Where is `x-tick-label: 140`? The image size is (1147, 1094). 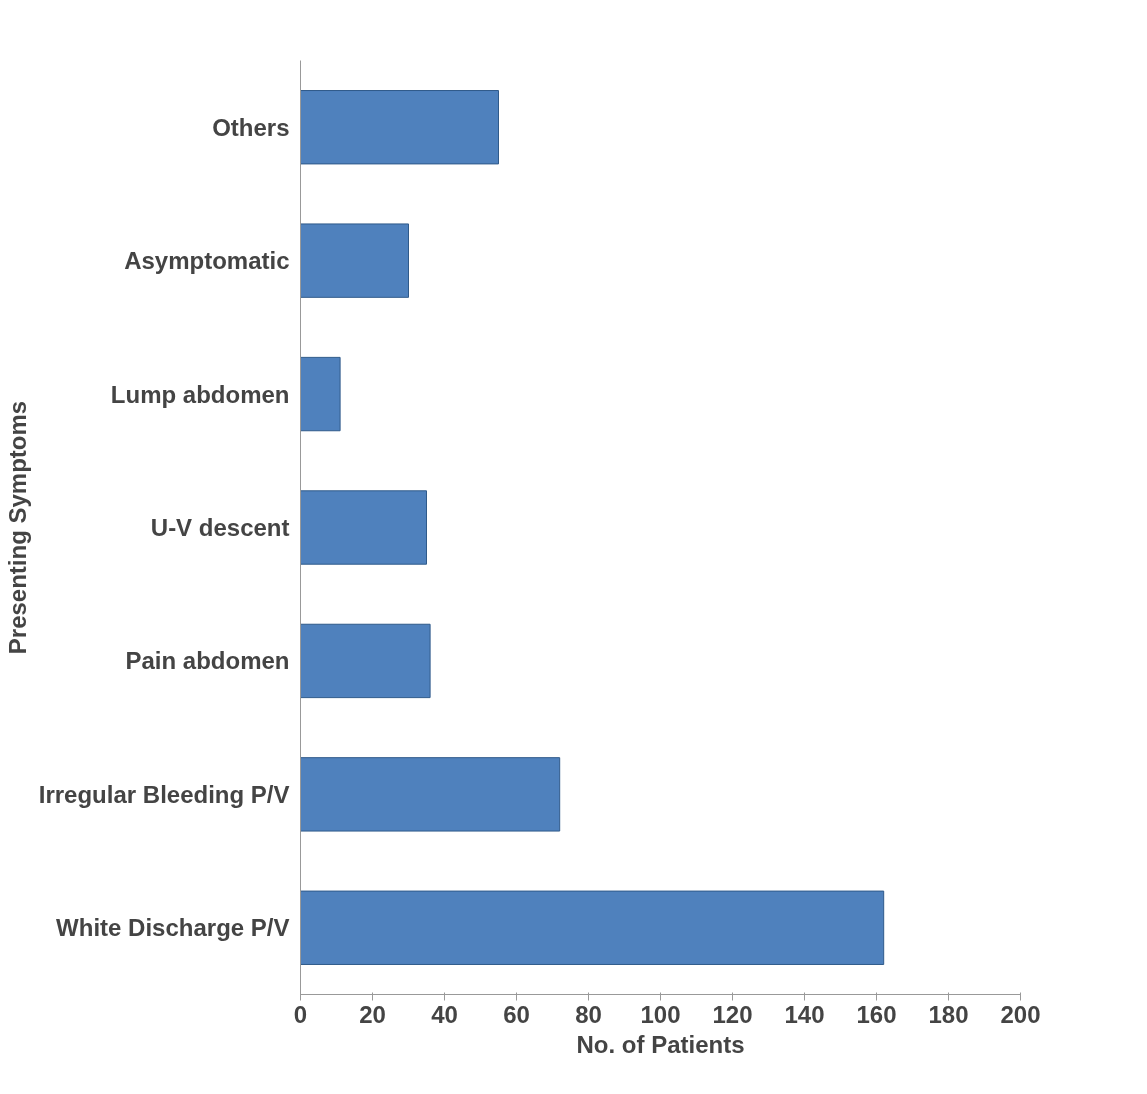
x-tick-label: 140 is located at coordinates (804, 1014).